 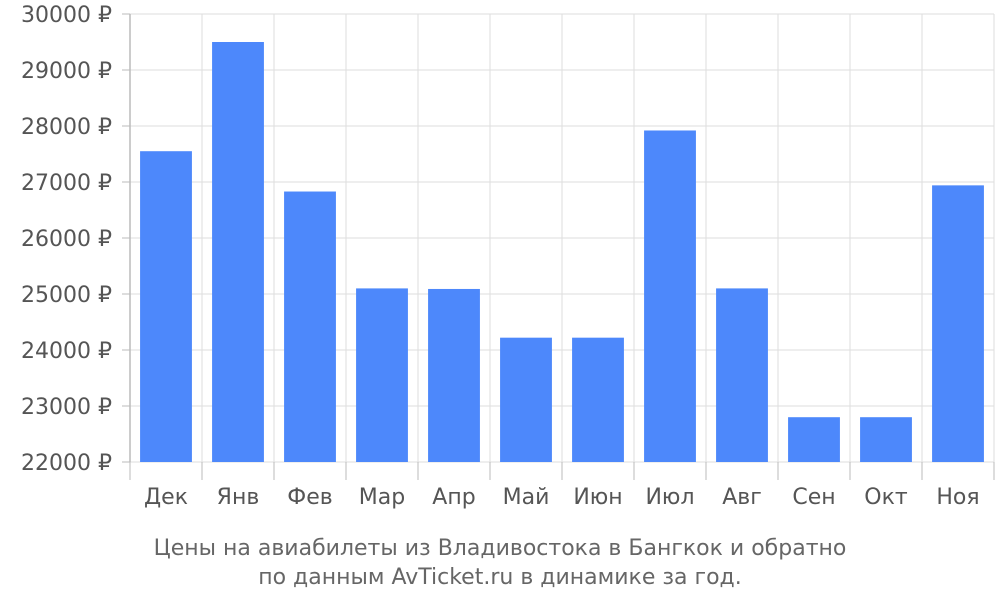 What do you see at coordinates (66, 351) in the screenshot?
I see `y-tick-label: 24000 ₽` at bounding box center [66, 351].